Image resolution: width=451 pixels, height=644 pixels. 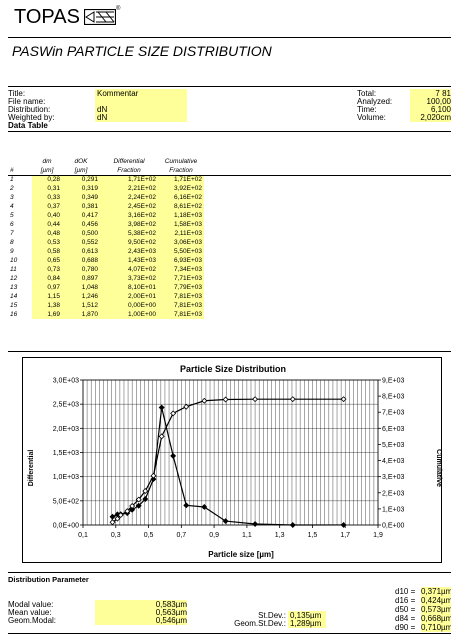 What do you see at coordinates (181, 179) in the screenshot?
I see `cumulative-cell: 1,71E+02` at bounding box center [181, 179].